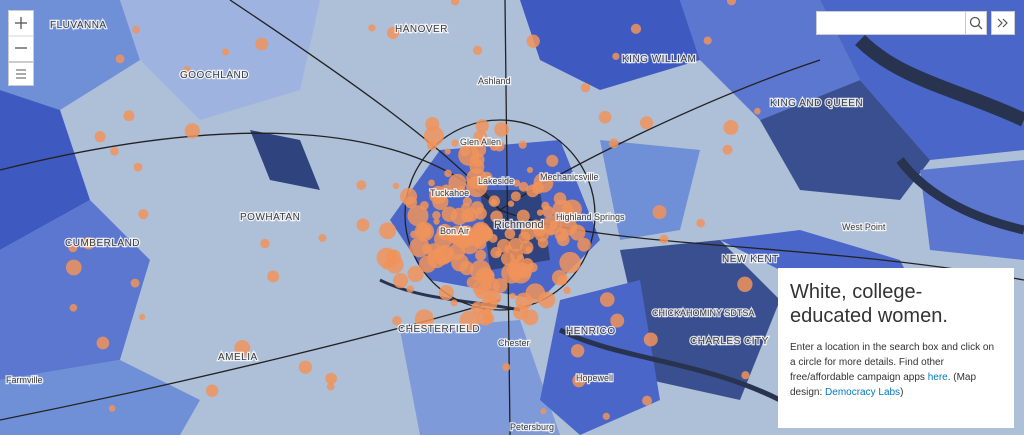  I want to click on search-input, so click(891, 23).